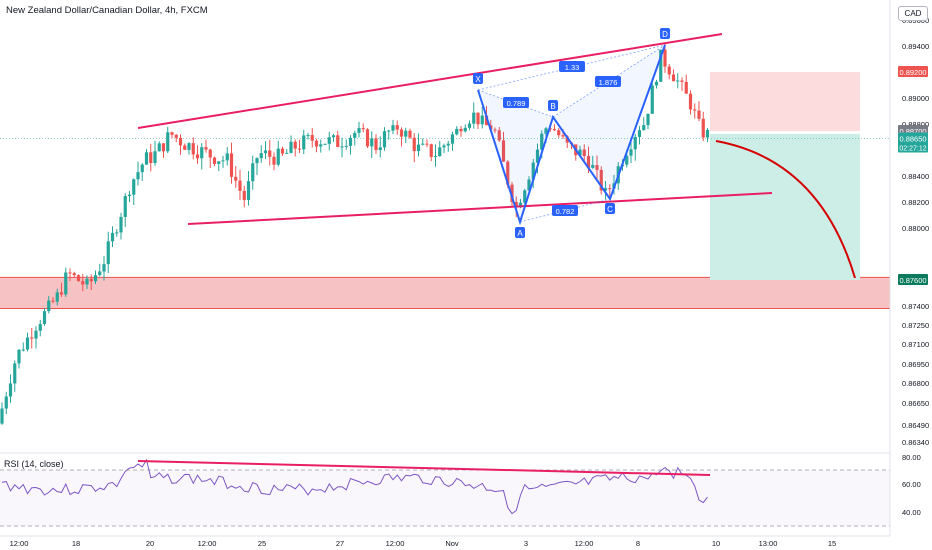 The image size is (932, 550). What do you see at coordinates (516, 103) in the screenshot?
I see `harmonic-ratio-label: 0.789` at bounding box center [516, 103].